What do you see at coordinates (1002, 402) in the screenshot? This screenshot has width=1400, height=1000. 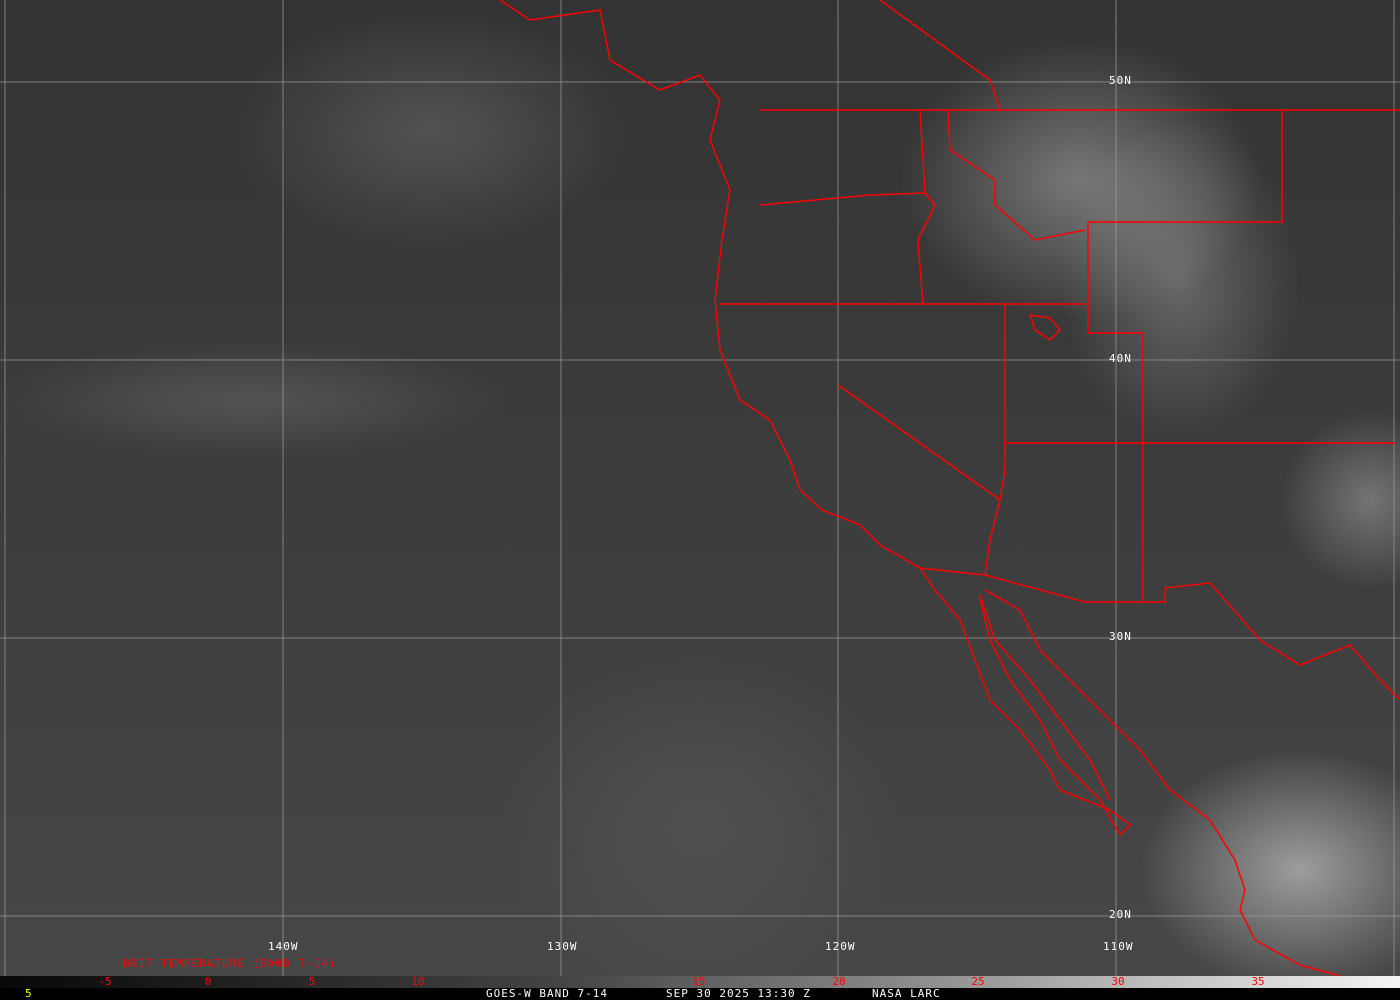 I see `nv-east` at bounding box center [1002, 402].